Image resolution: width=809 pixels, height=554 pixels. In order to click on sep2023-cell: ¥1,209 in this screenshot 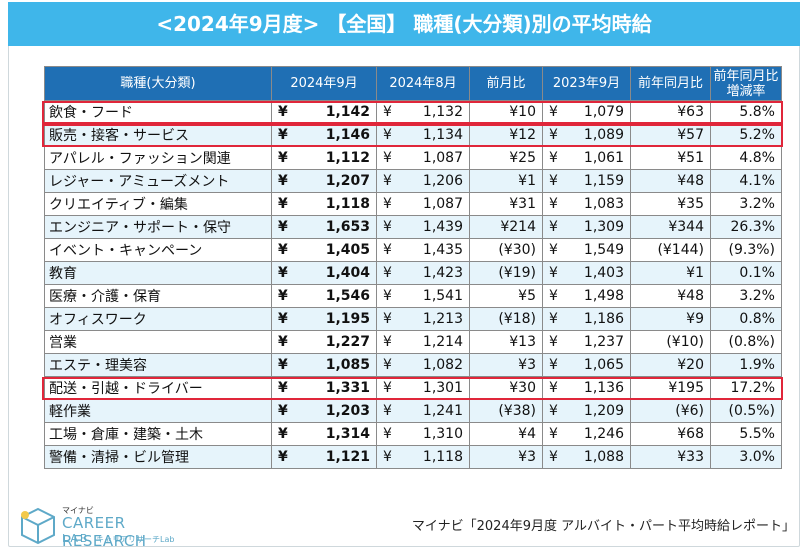, I will do `click(586, 411)`.